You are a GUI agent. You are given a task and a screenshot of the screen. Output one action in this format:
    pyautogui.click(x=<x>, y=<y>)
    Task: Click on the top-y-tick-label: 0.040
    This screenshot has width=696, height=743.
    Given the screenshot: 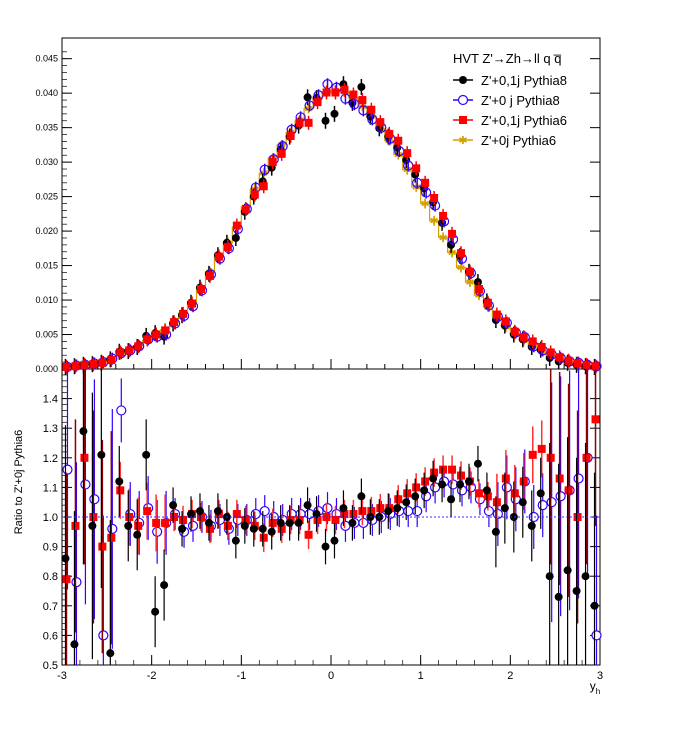 What is the action you would take?
    pyautogui.click(x=46, y=93)
    